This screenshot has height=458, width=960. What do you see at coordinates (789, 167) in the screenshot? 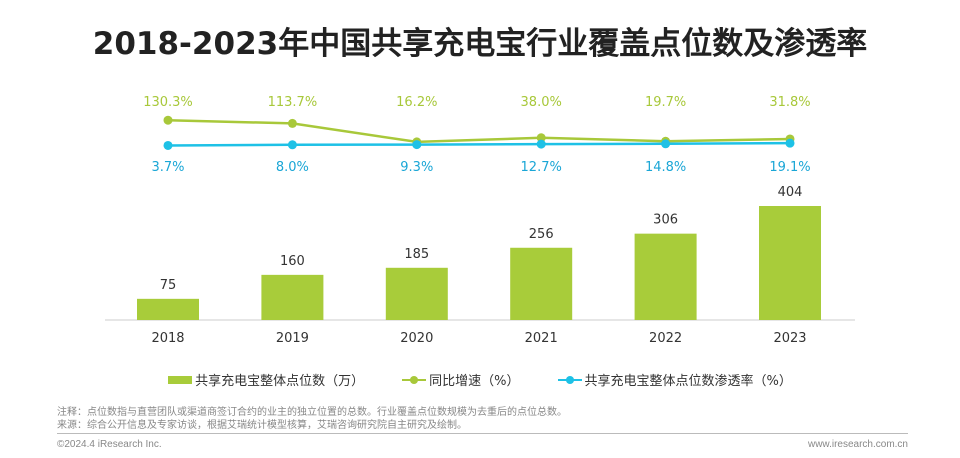
I see `penetration-label: 19.1%` at bounding box center [789, 167].